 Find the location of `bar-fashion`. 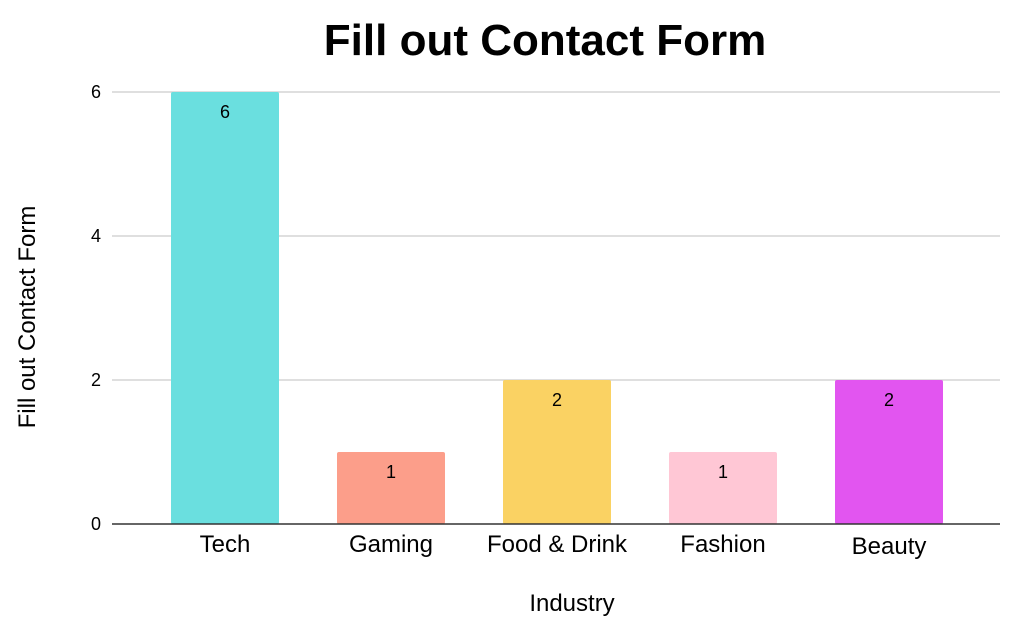

bar-fashion is located at coordinates (723, 488).